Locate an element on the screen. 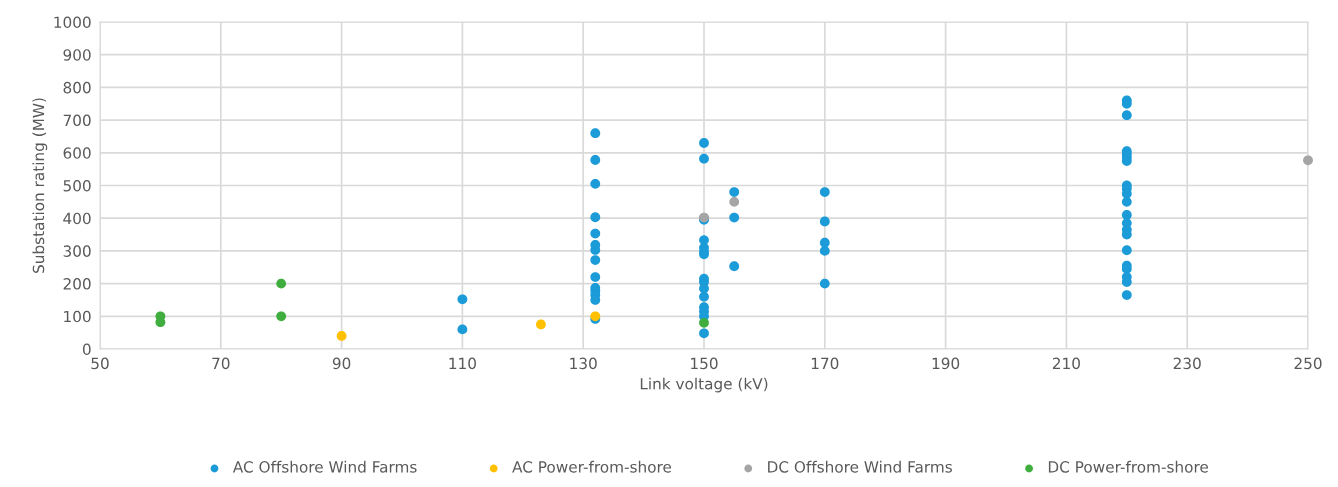 The height and width of the screenshot is (487, 1338). x-tick-label: 130 is located at coordinates (583, 363).